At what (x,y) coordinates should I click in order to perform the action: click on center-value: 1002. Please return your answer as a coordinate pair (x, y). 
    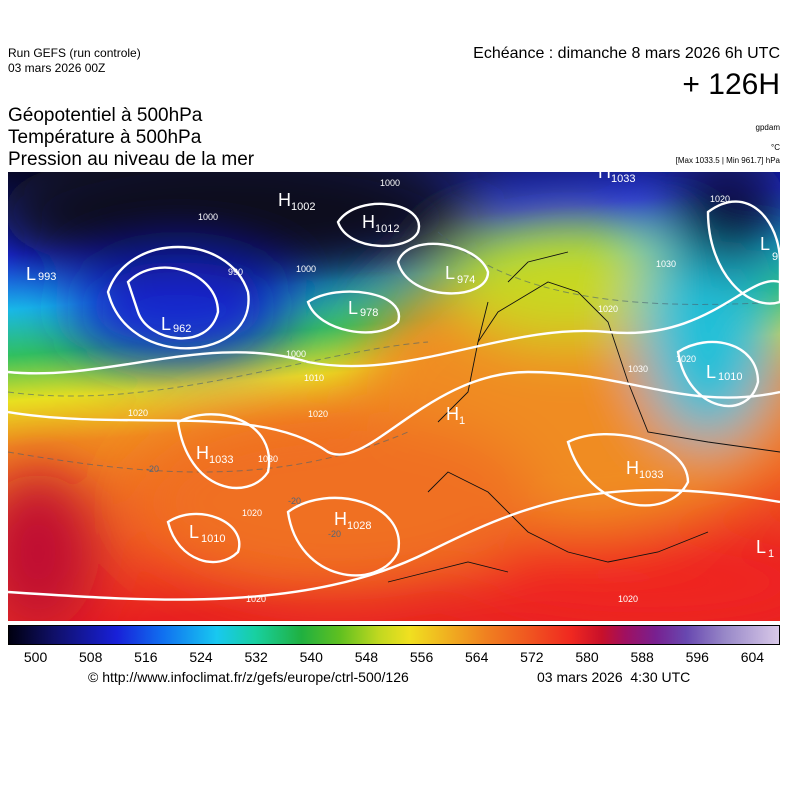
    Looking at the image, I should click on (303, 207).